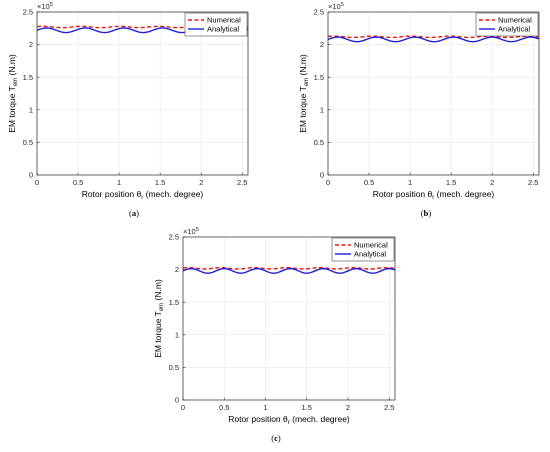 This screenshot has width=550, height=452. Describe the element at coordinates (134, 213) in the screenshot. I see `subplot-caption: (a)` at that location.